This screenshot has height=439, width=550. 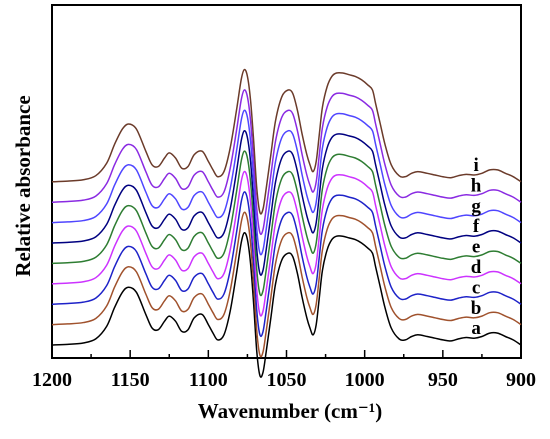 I want to click on x-tick-label: 1050, so click(x=287, y=380).